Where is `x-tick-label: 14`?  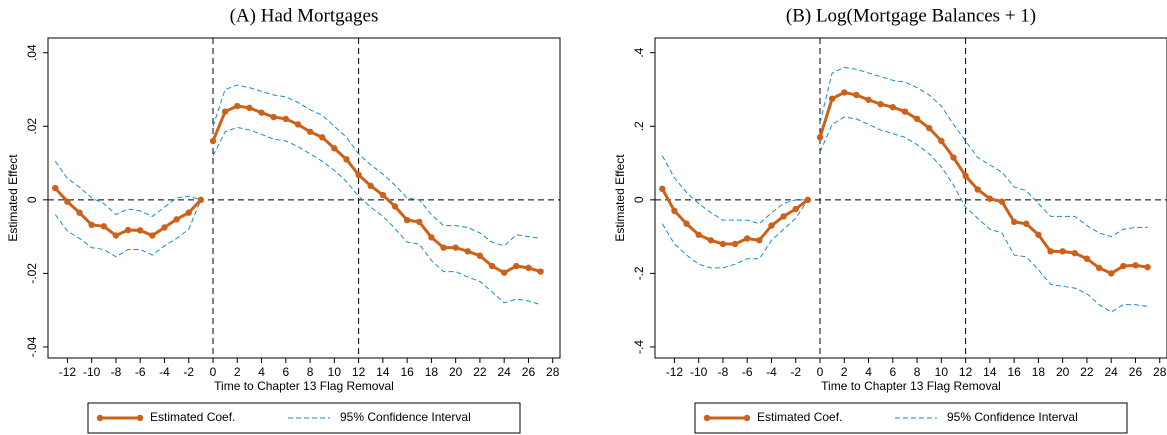 x-tick-label: 14 is located at coordinates (383, 372).